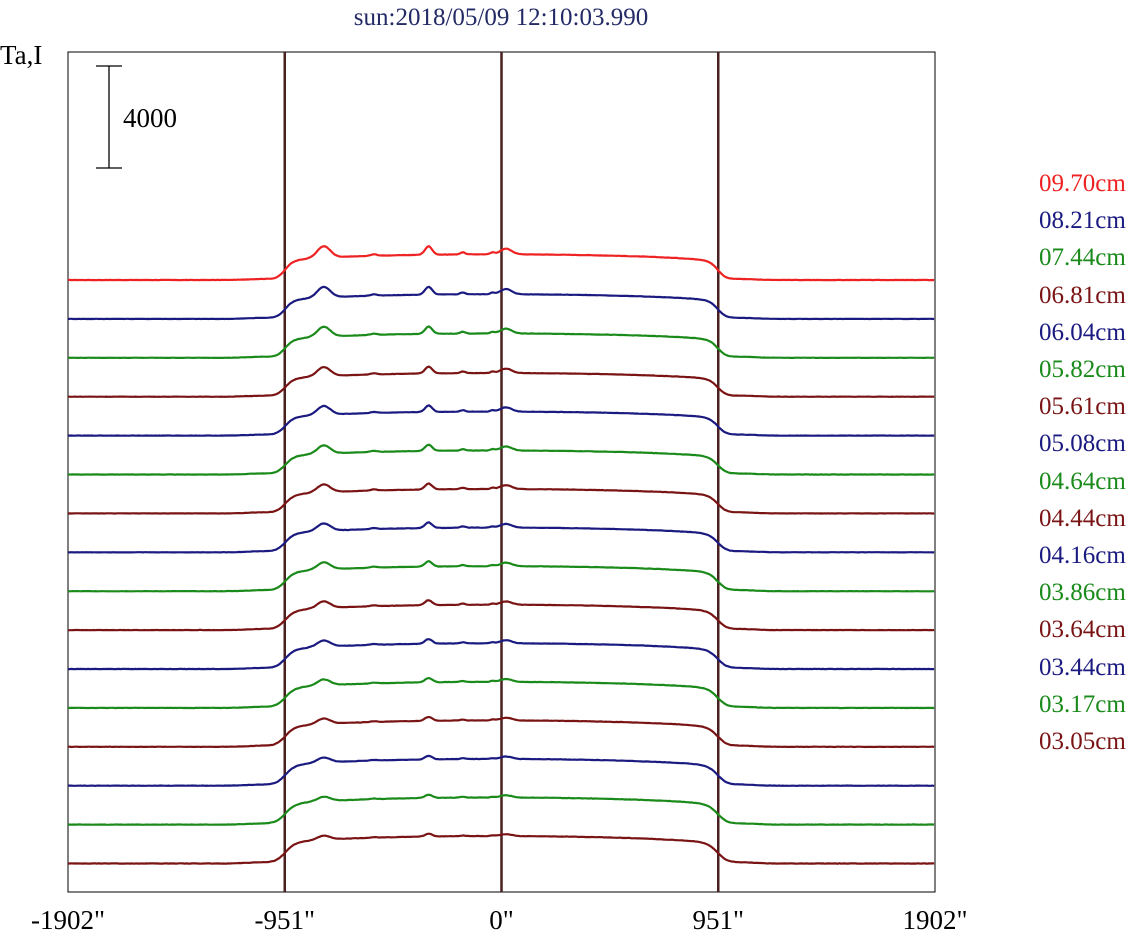 This screenshot has width=1147, height=941. I want to click on legend-entry: 05.61cm, so click(1082, 407).